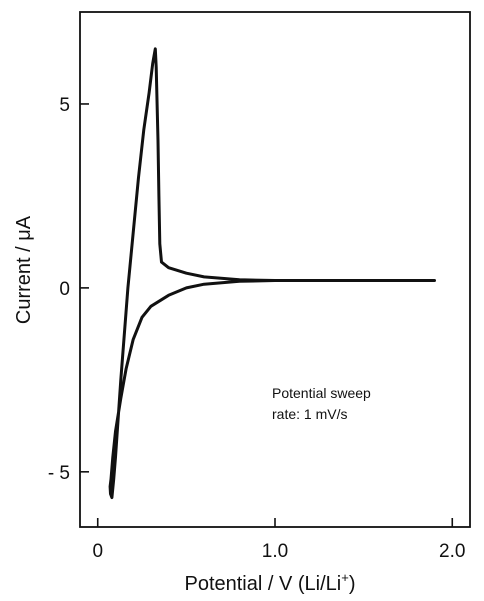  Describe the element at coordinates (452, 551) in the screenshot. I see `x-tick-label-2: 2.0` at that location.